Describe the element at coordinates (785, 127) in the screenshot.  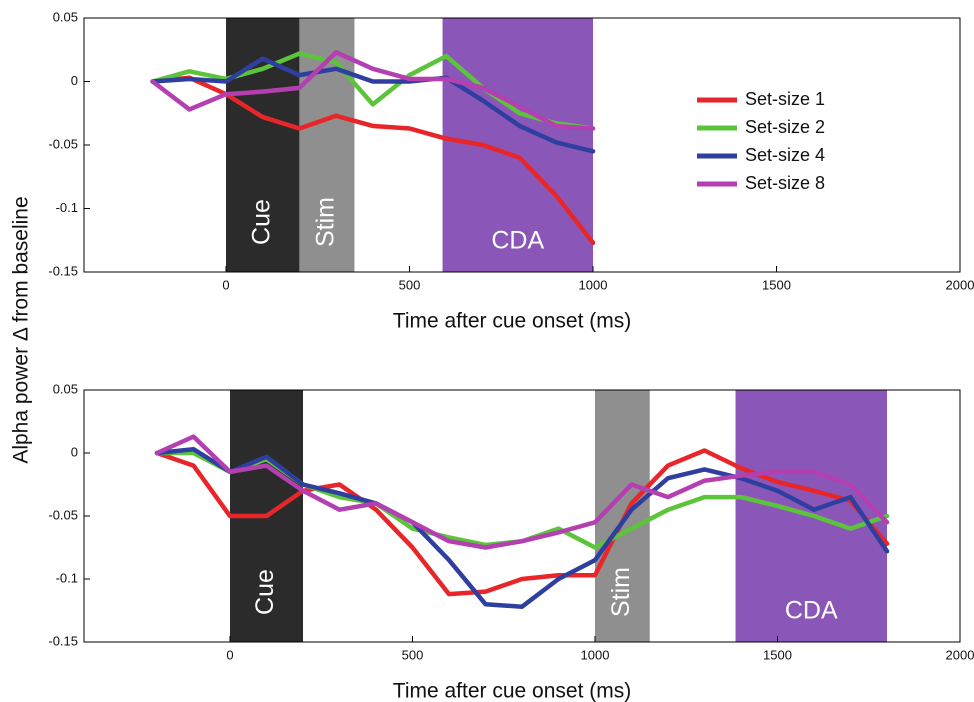
I see `legend-label: Set-size 2` at that location.